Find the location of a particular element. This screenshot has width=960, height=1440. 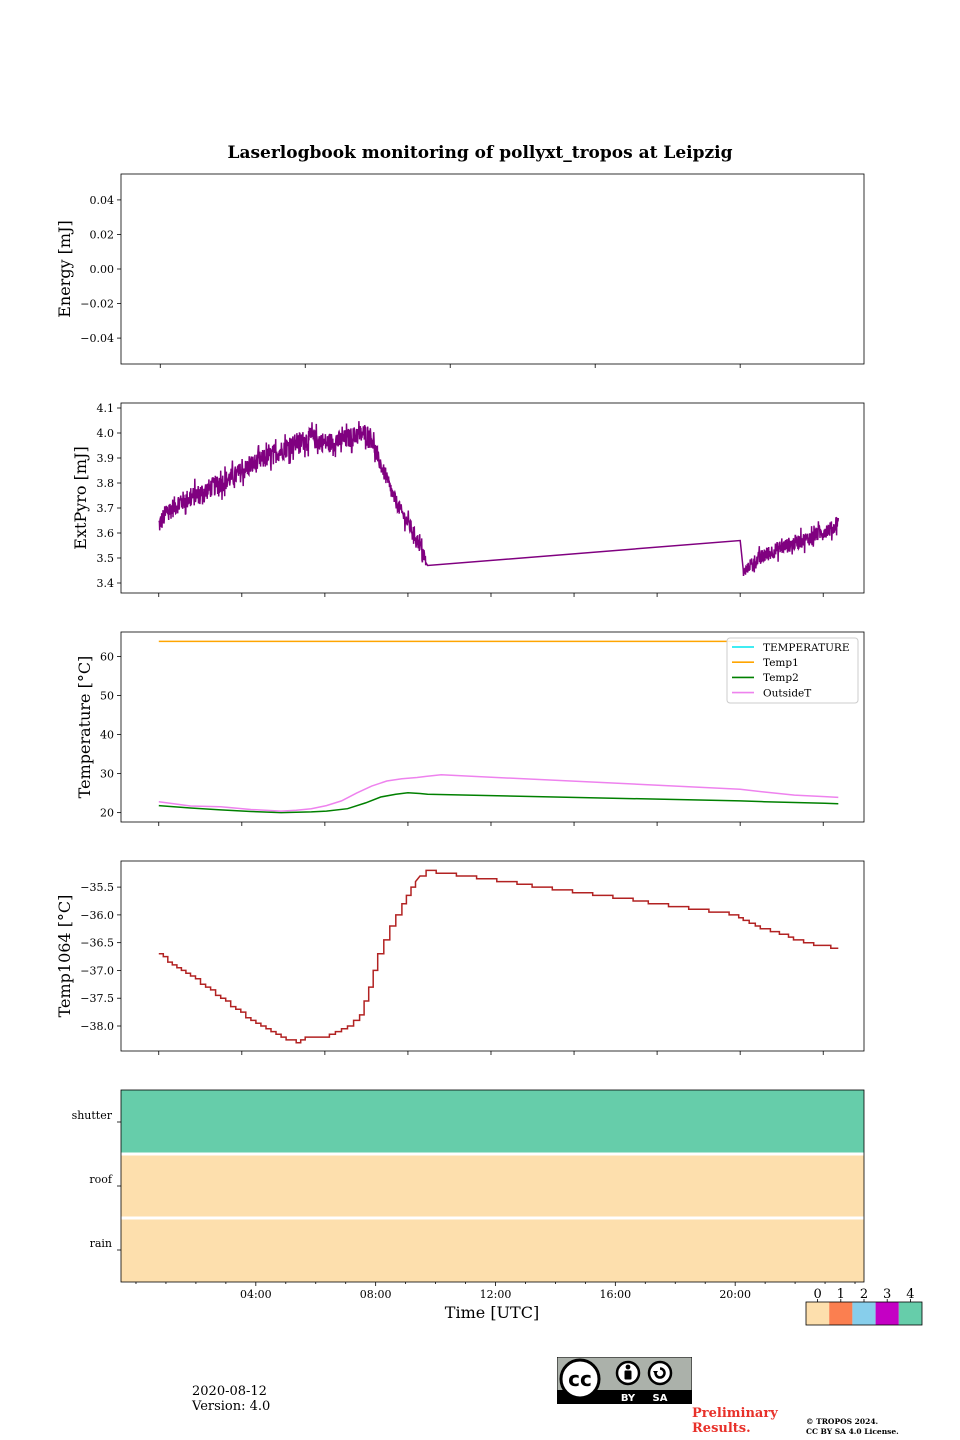

preliminary-line: Preliminary is located at coordinates (735, 1413).